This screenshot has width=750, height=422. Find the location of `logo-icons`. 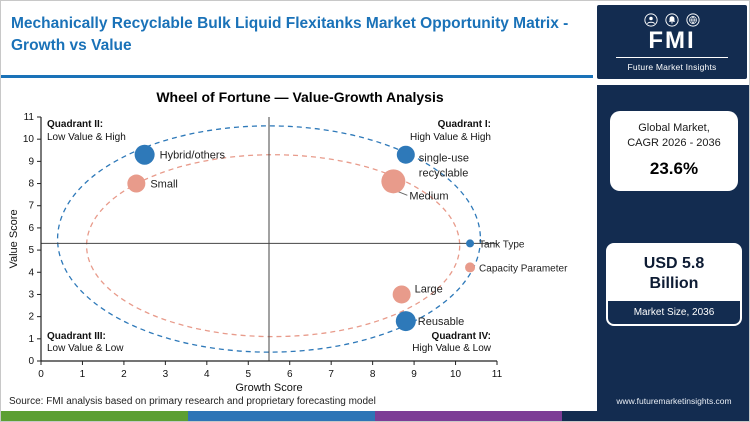

logo-icons is located at coordinates (672, 19).